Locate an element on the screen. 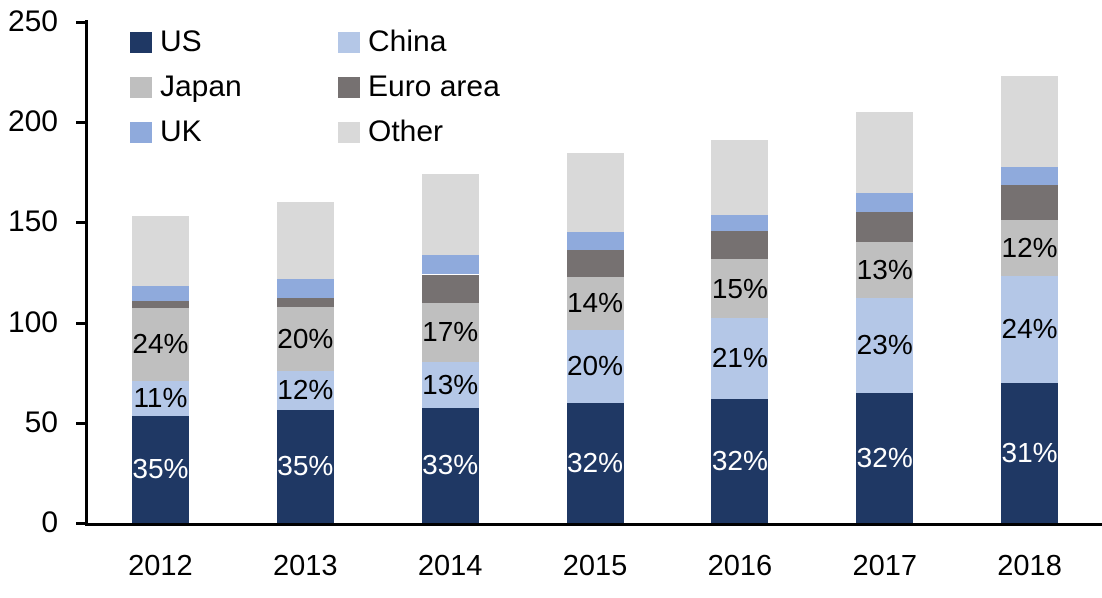  y-axis-tick-label: 50 is located at coordinates (41, 422).